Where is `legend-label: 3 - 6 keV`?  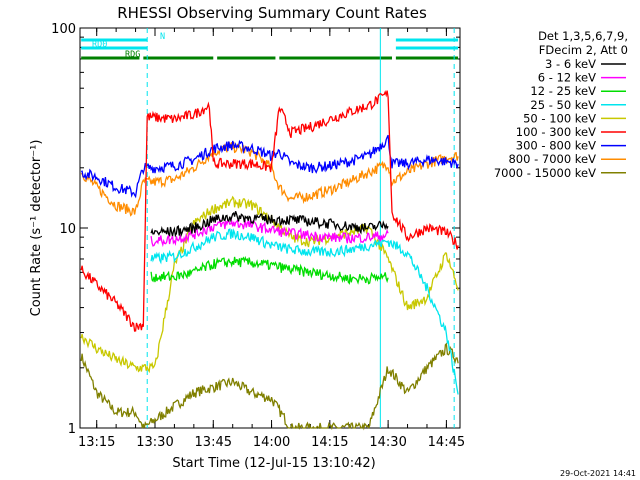
legend-label: 3 - 6 keV is located at coordinates (570, 64).